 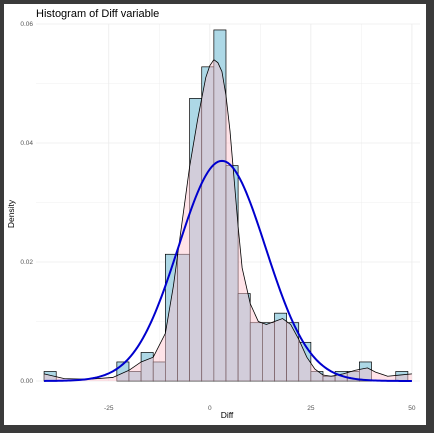 What do you see at coordinates (311, 408) in the screenshot?
I see `x-tick-label: 25` at bounding box center [311, 408].